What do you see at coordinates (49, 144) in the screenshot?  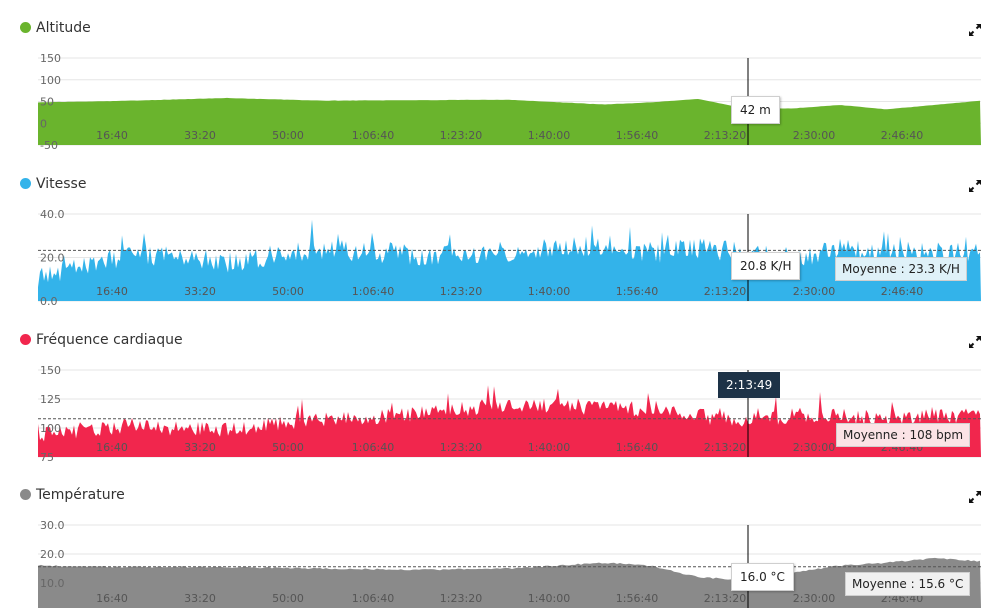 I see `y-tick-label: -50` at bounding box center [49, 144].